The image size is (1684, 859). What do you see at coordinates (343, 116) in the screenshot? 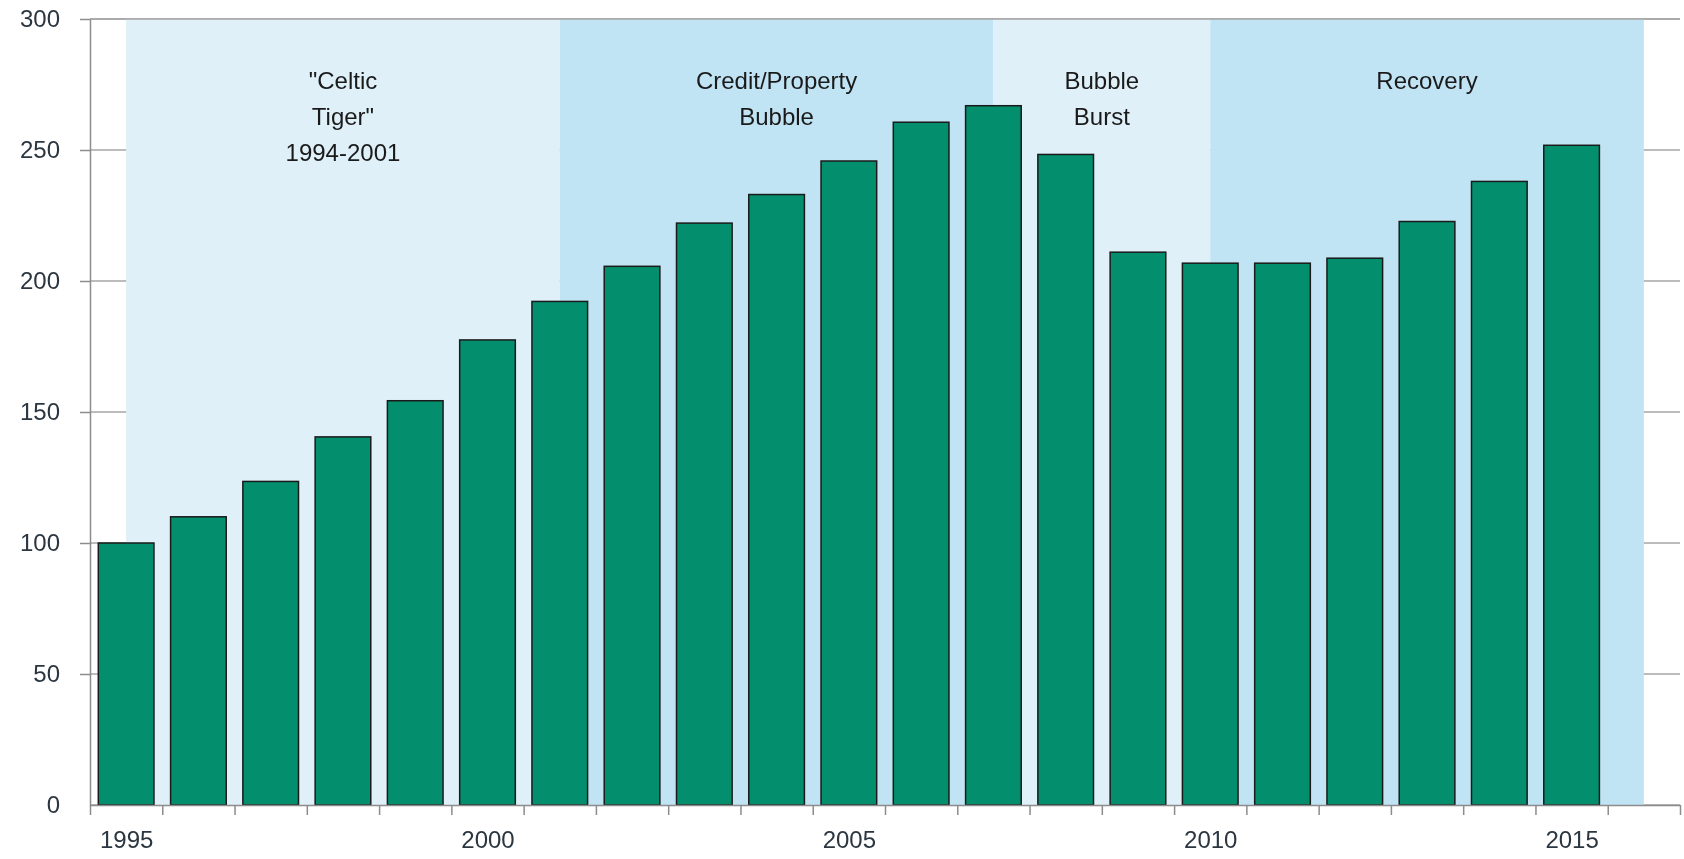
I see `band-label: "Celtic Tiger" 1994-2001` at bounding box center [343, 116].